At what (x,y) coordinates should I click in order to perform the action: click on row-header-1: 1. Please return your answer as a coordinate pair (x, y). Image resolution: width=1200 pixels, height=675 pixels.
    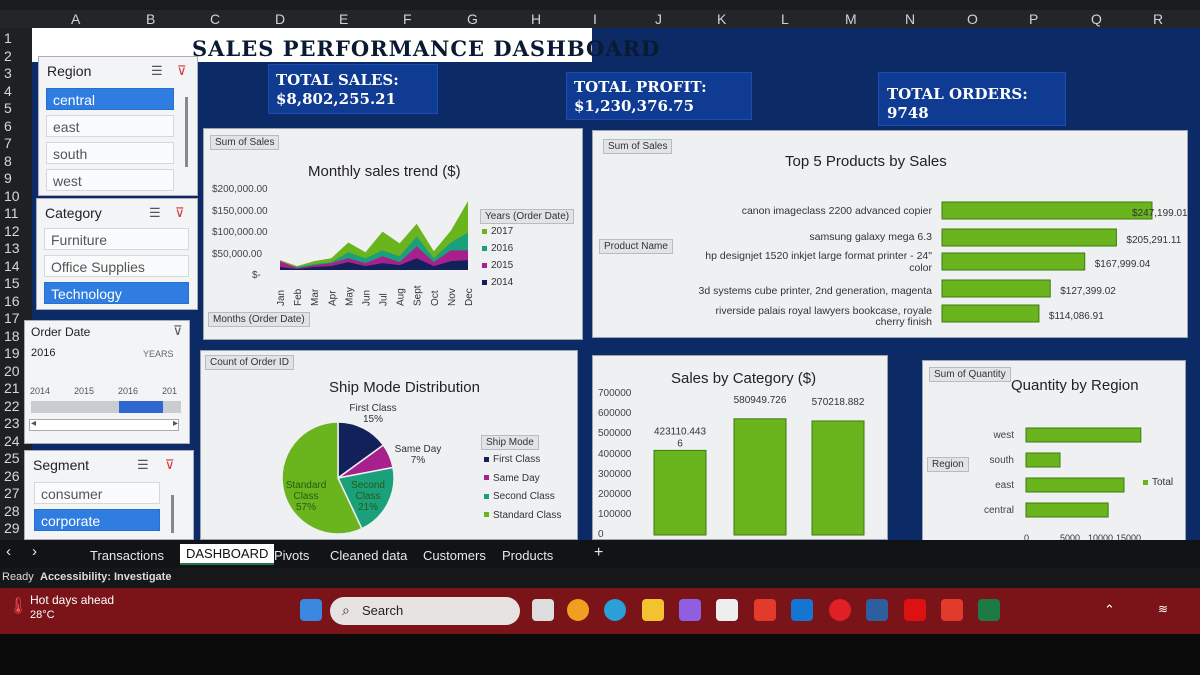
    Looking at the image, I should click on (8, 38).